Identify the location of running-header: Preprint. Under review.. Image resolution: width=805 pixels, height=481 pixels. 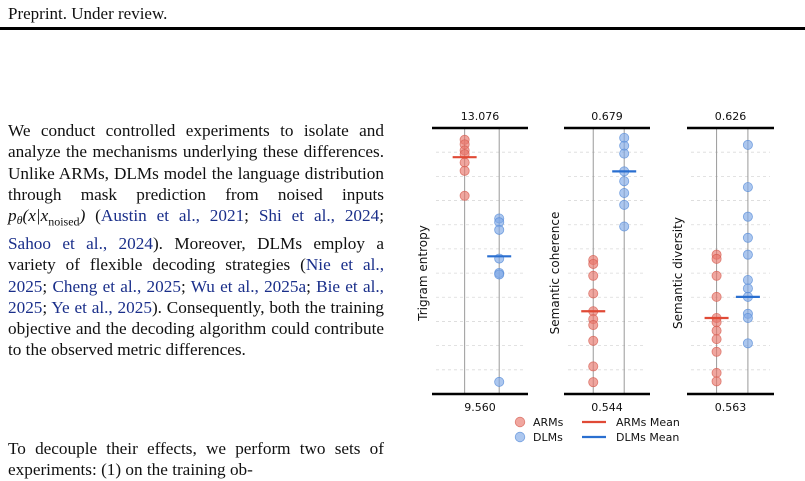
(88, 13).